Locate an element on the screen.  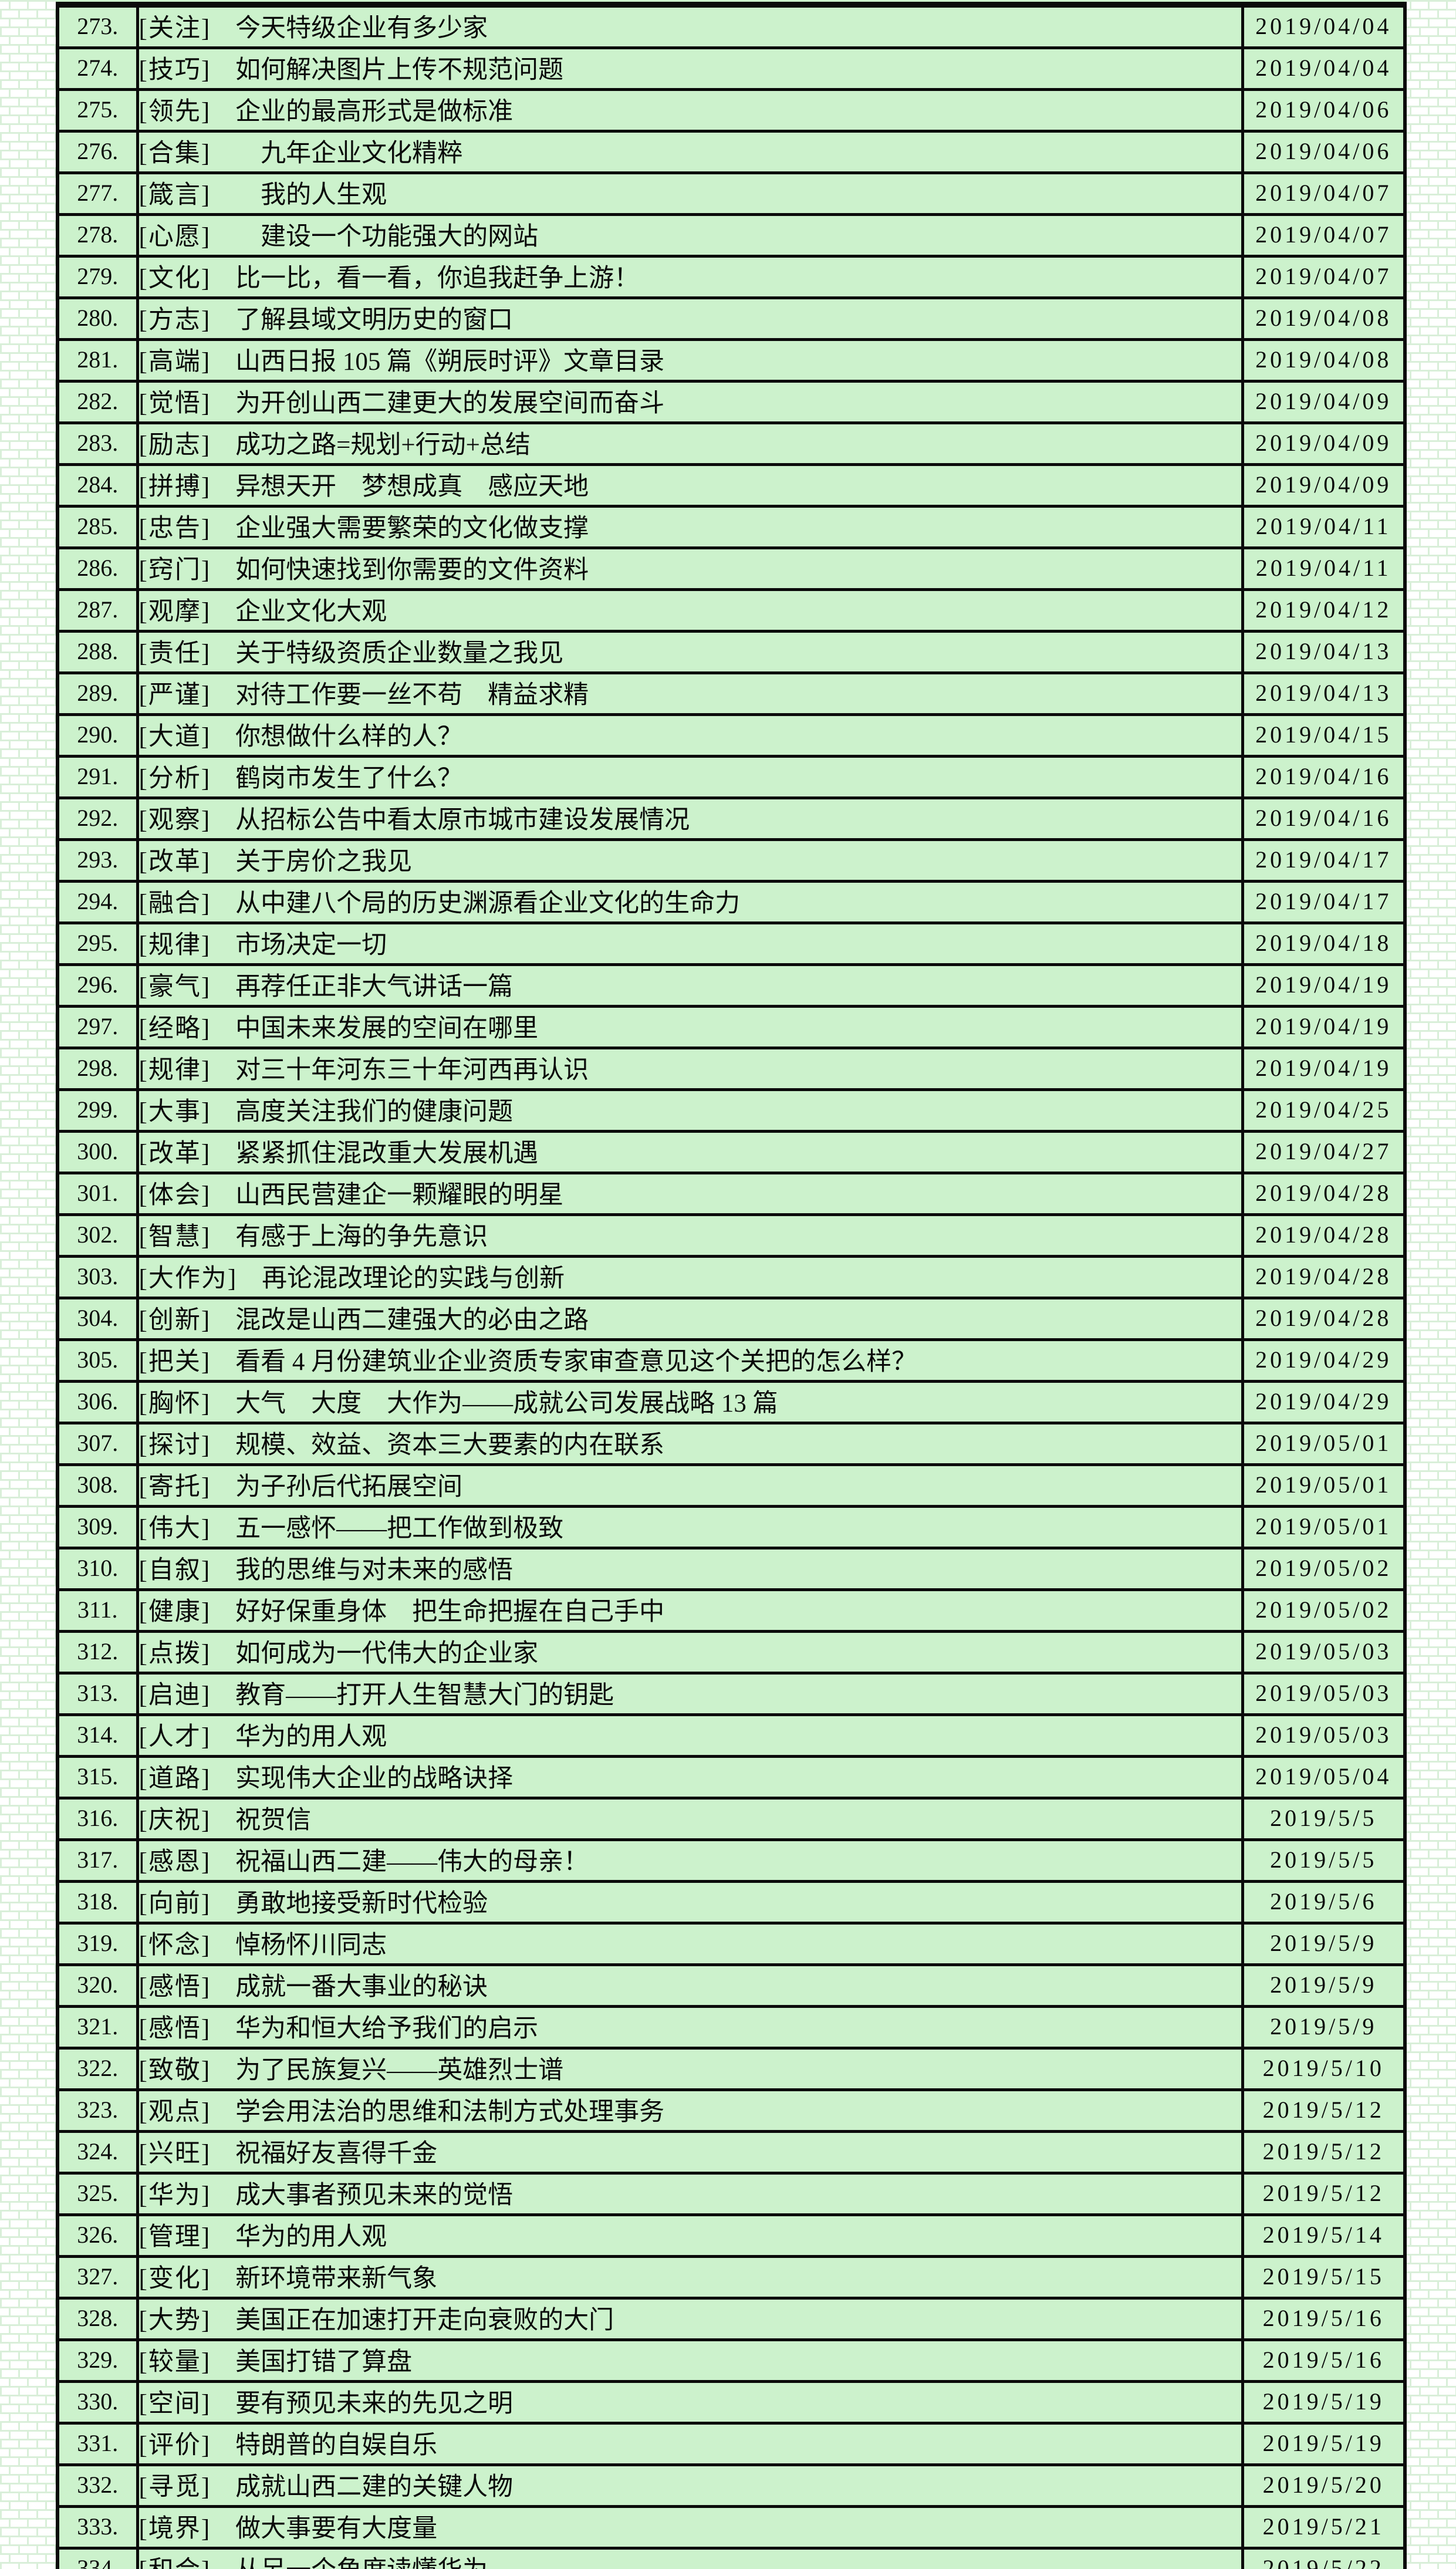
row-category-tag: [寄托] is located at coordinates (174, 1487).